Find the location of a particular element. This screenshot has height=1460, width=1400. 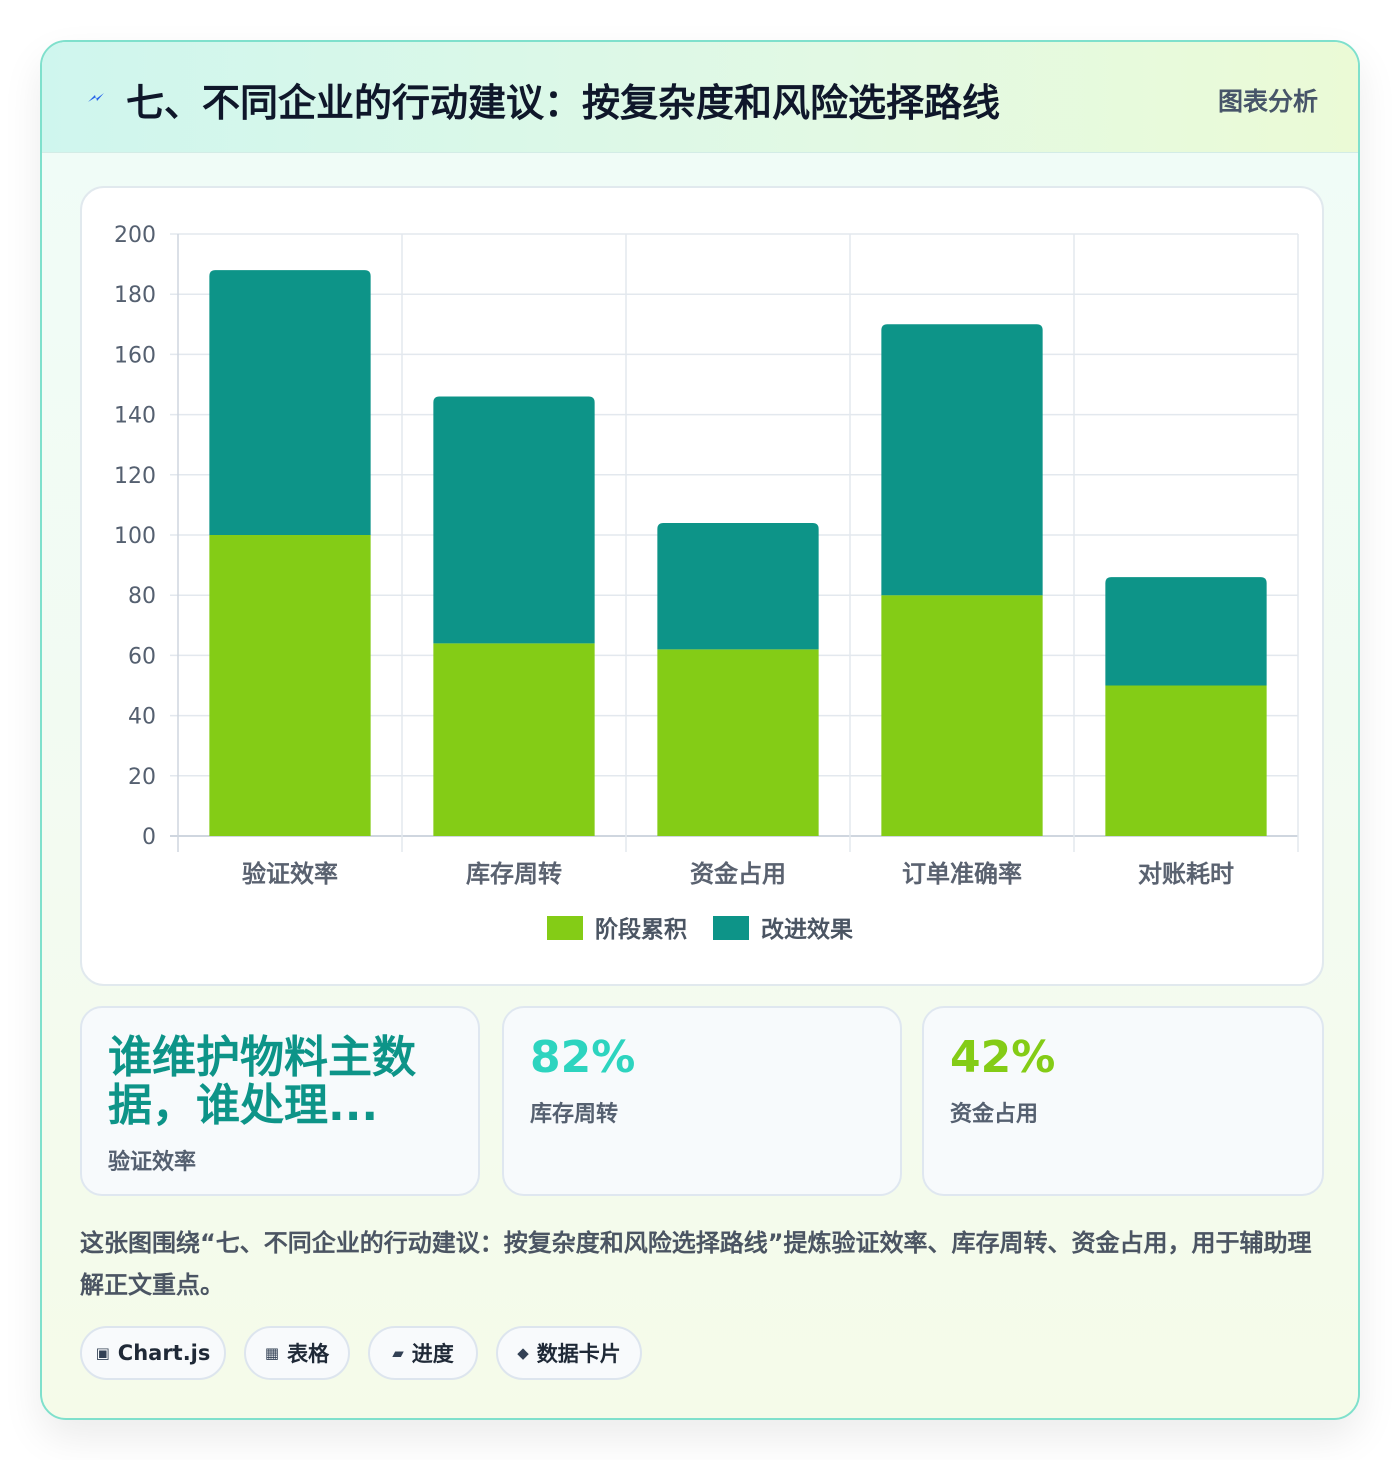

chip-data-card: ◆ 数据卡片 is located at coordinates (569, 1353).